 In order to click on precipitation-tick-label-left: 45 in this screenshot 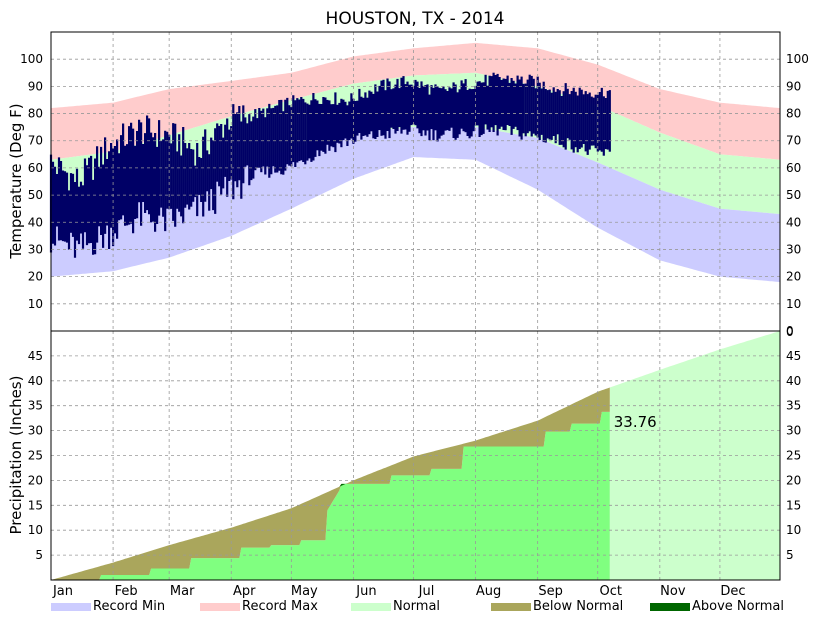, I will do `click(35, 356)`.